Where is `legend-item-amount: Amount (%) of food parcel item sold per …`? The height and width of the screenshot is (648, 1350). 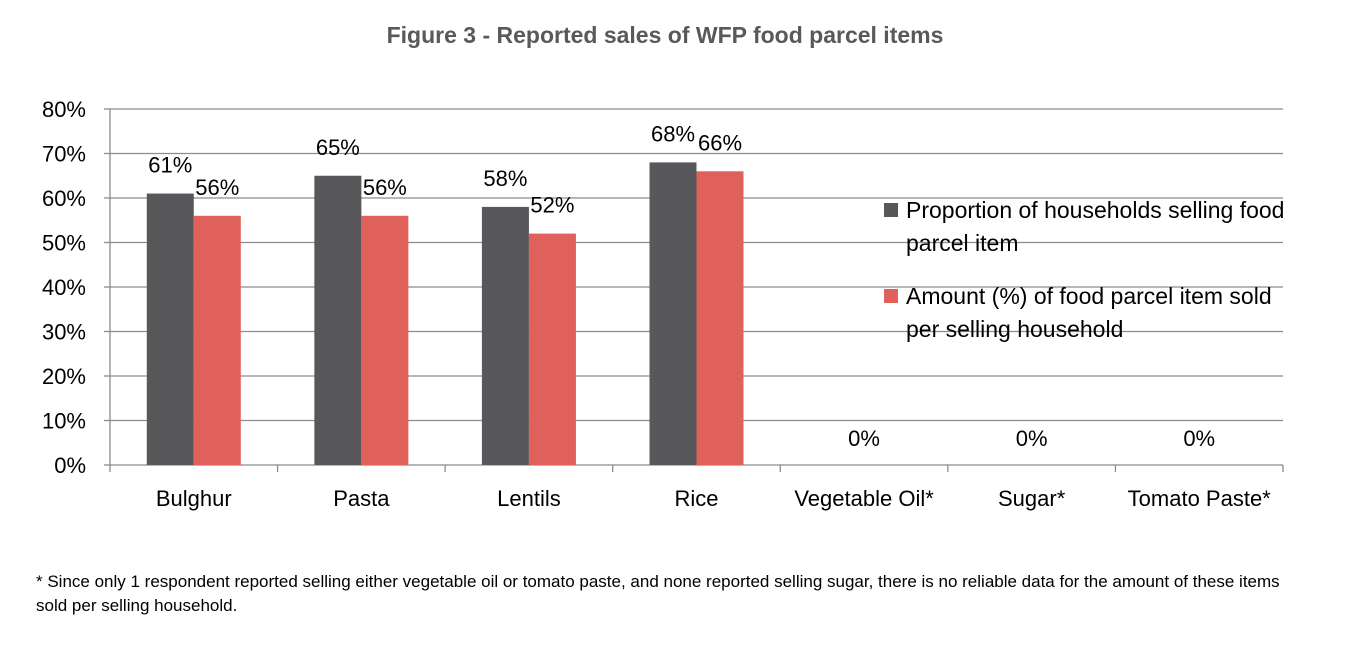
legend-item-amount: Amount (%) of food parcel item sold per … is located at coordinates (1089, 313).